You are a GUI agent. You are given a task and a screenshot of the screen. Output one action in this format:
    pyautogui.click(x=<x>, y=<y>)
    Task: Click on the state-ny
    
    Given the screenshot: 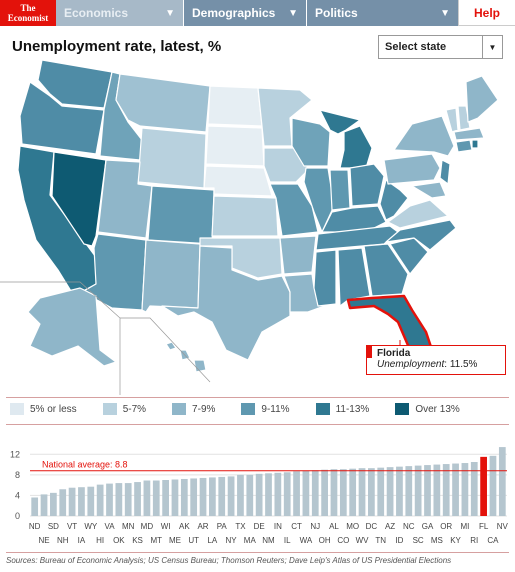 What is the action you would take?
    pyautogui.click(x=424, y=136)
    